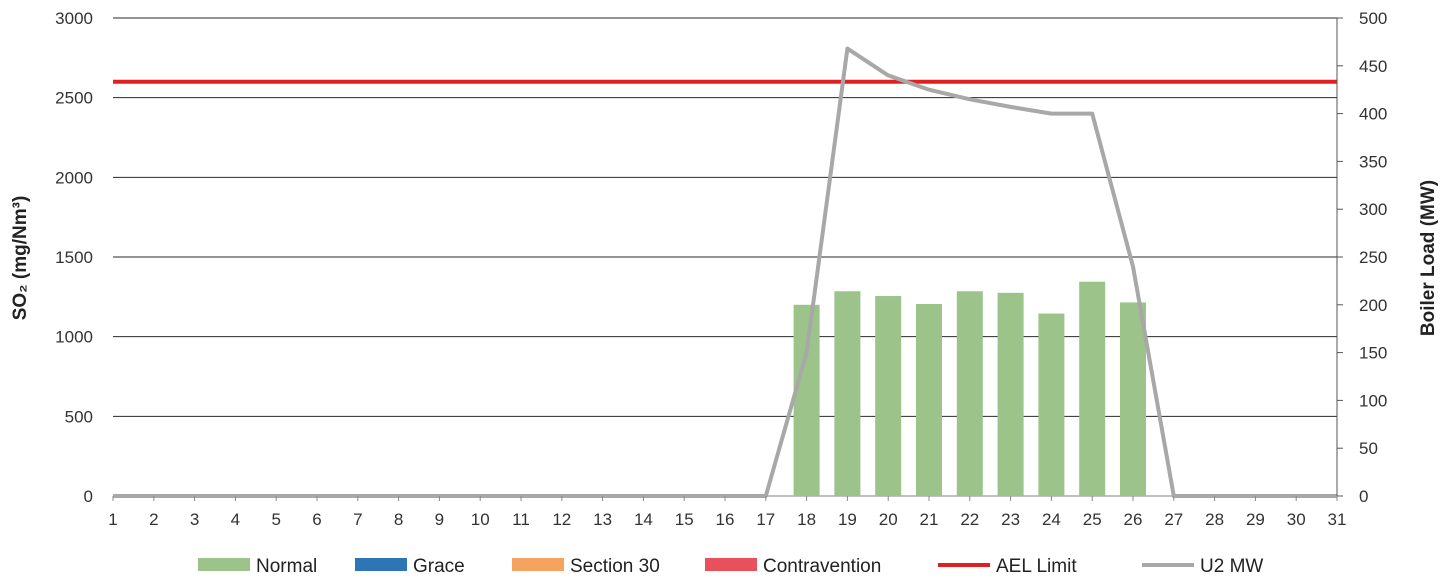 The height and width of the screenshot is (580, 1454). What do you see at coordinates (684, 519) in the screenshot?
I see `x-tick-label: 15` at bounding box center [684, 519].